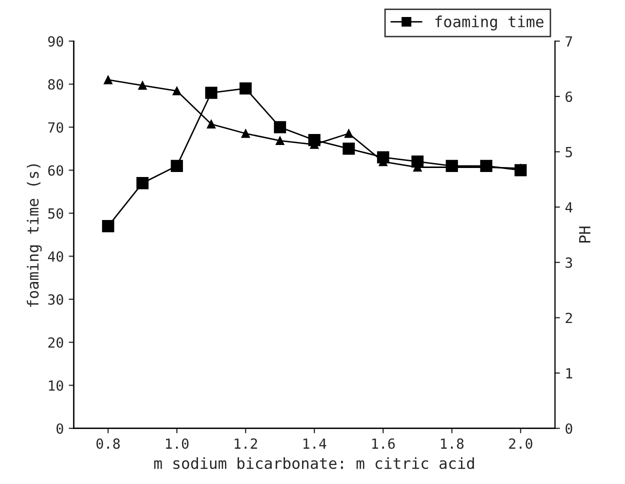 Image resolution: width=625 pixels, height=484 pixels. Describe the element at coordinates (569, 41) in the screenshot. I see `y2-tick-label: 7` at that location.